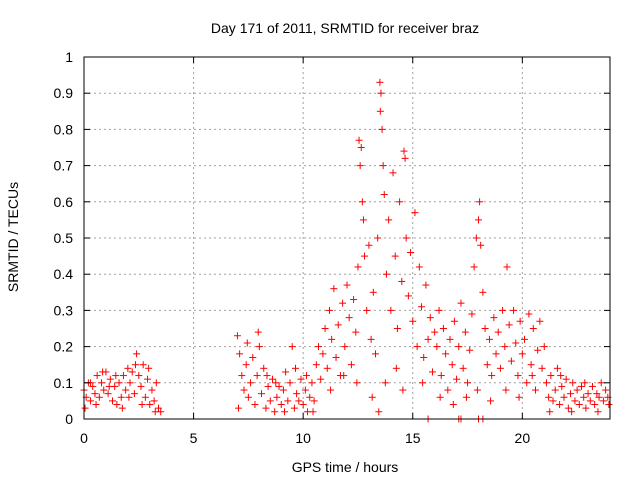 The height and width of the screenshot is (480, 640). What do you see at coordinates (69, 419) in the screenshot?
I see `y-tick-label: 0` at bounding box center [69, 419].